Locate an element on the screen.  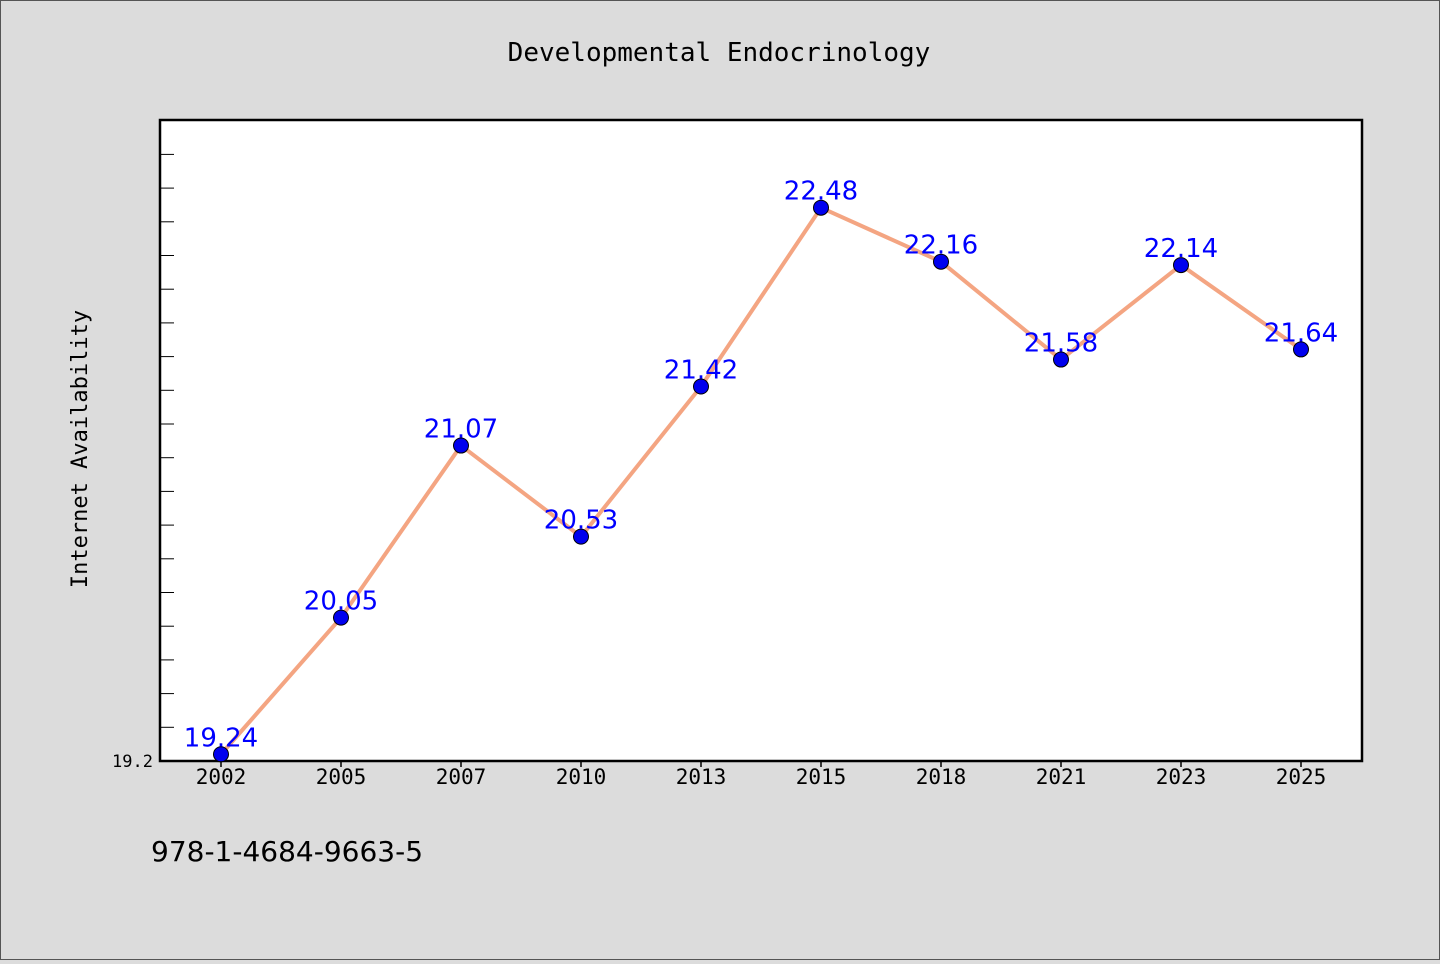
data-label: 21.07 is located at coordinates (461, 430).